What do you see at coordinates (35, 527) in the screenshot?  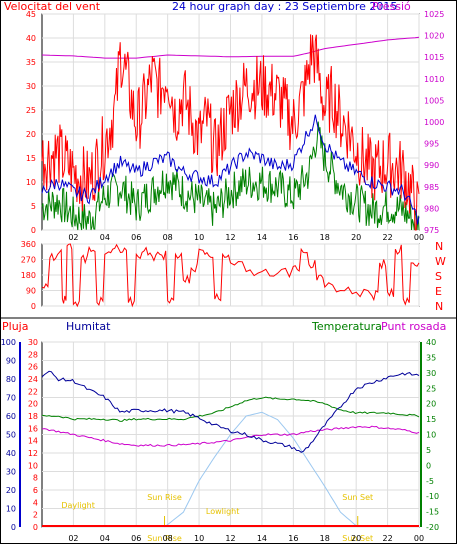 I see `rain-tick-label: 0` at bounding box center [35, 527].